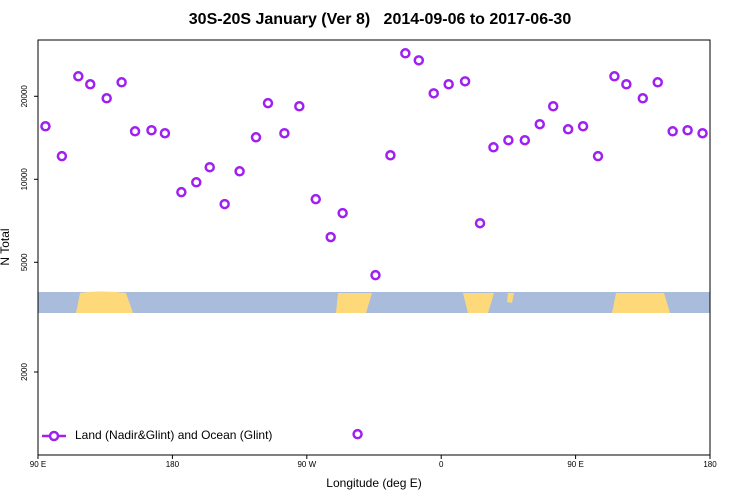 The image size is (750, 500). I want to click on map-band, so click(374, 302).